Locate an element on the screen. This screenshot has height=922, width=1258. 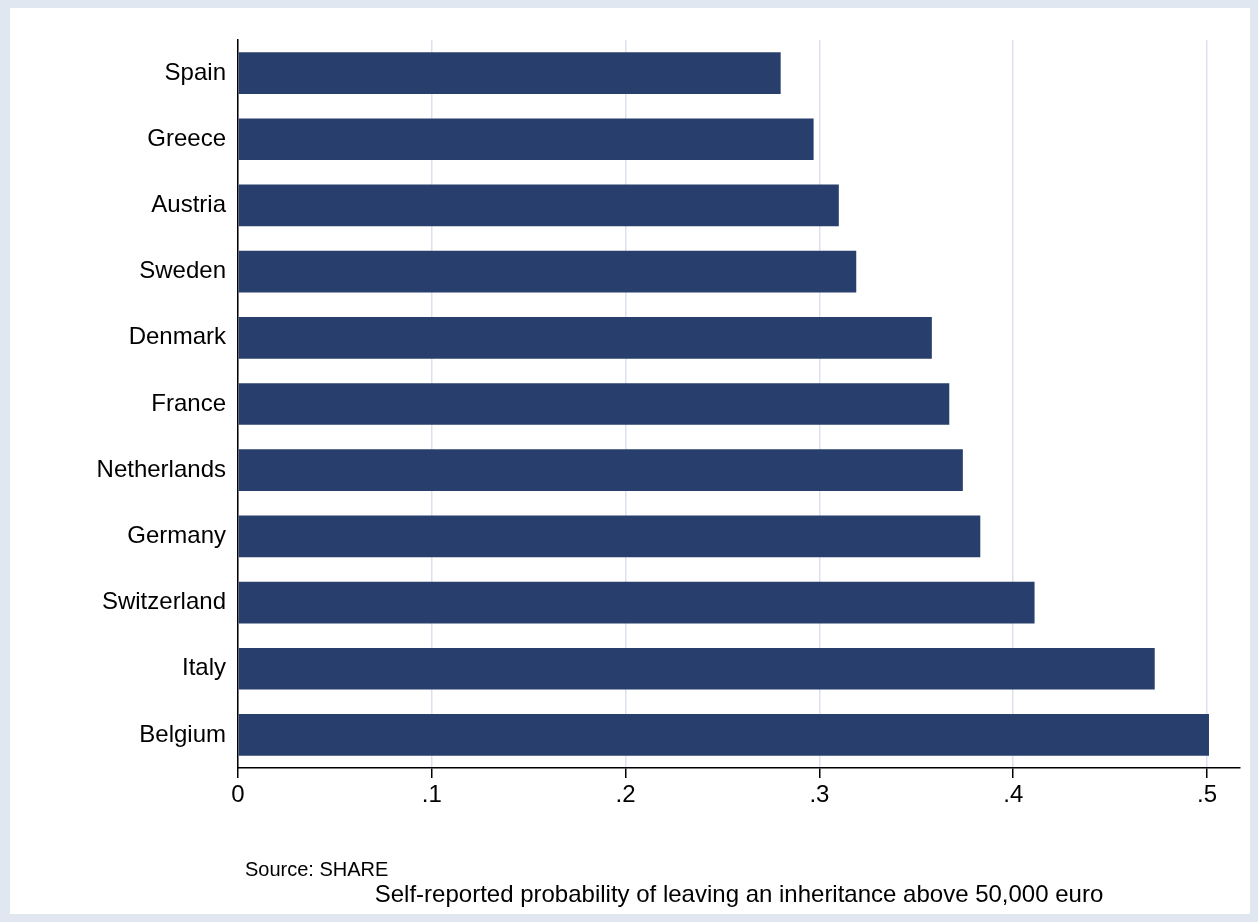
y-tick-label: Denmark is located at coordinates (177, 336).